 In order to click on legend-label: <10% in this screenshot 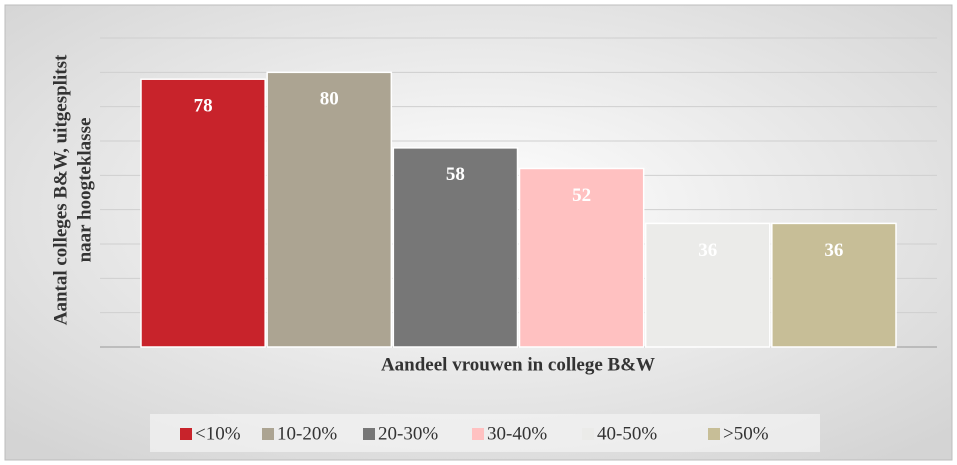, I will do `click(218, 433)`.